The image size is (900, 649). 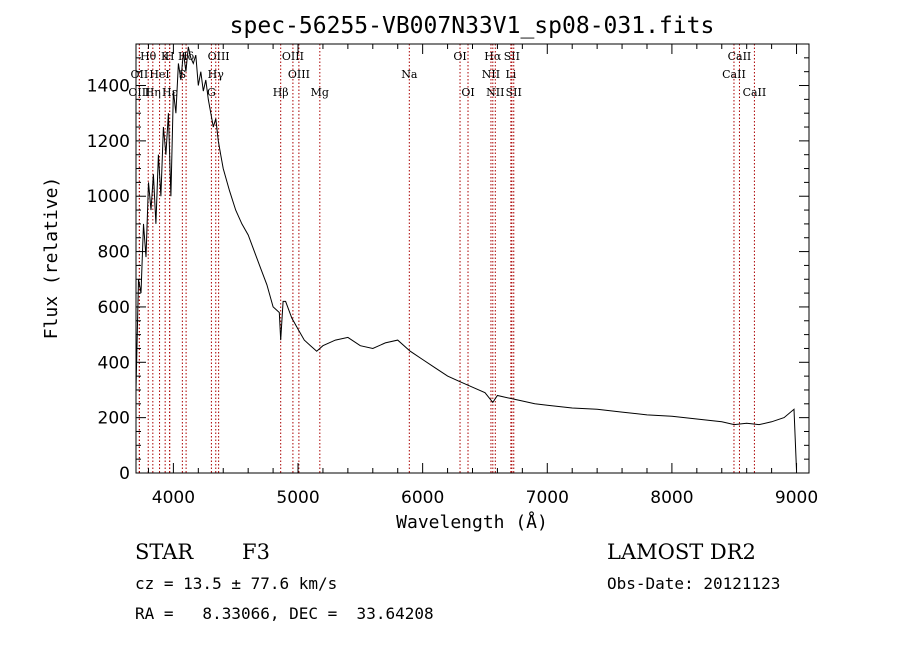 What do you see at coordinates (281, 92) in the screenshot?
I see `marker-label-23: Hβ` at bounding box center [281, 92].